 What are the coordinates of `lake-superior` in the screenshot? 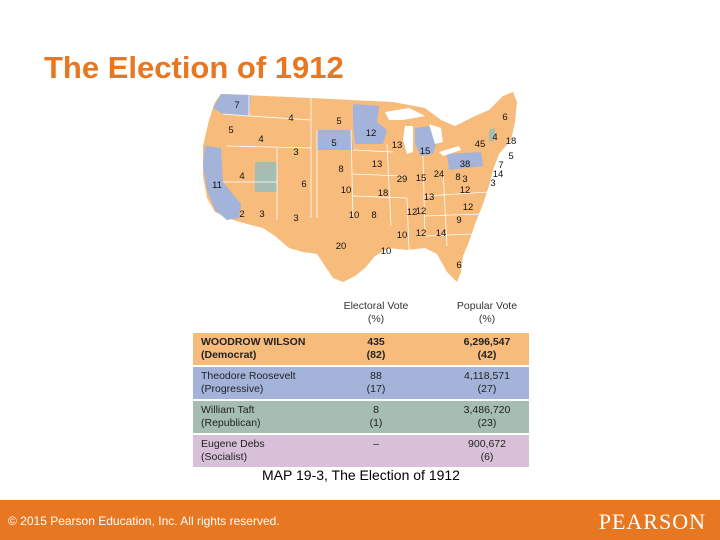 It's located at (405, 114).